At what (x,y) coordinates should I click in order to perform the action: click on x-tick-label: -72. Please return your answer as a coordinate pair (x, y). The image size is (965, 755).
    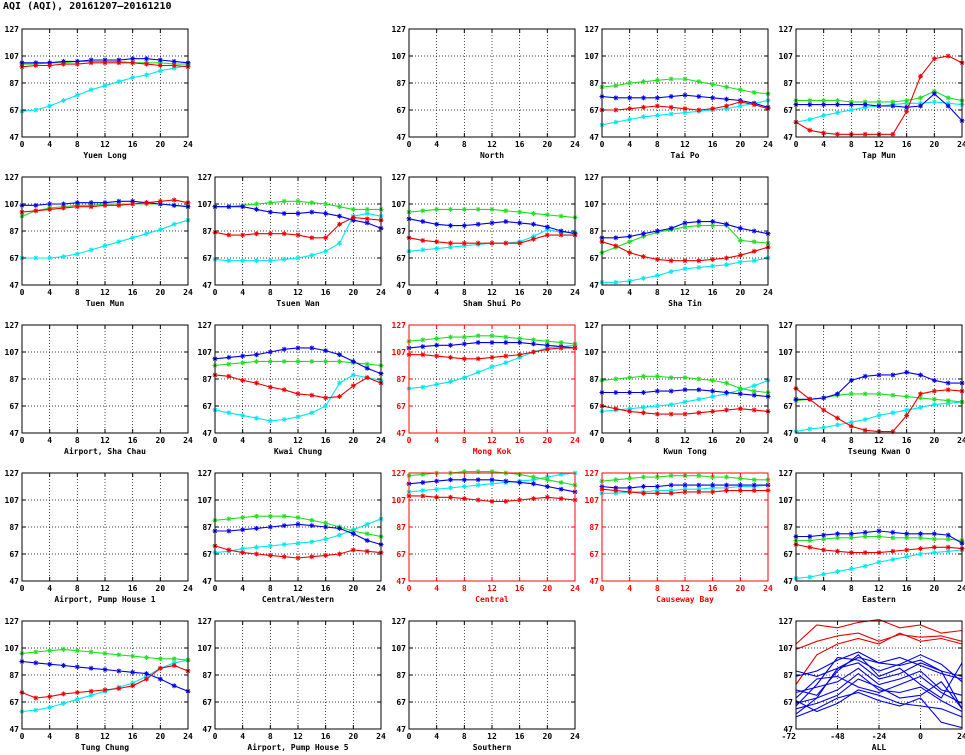
    Looking at the image, I should click on (789, 736).